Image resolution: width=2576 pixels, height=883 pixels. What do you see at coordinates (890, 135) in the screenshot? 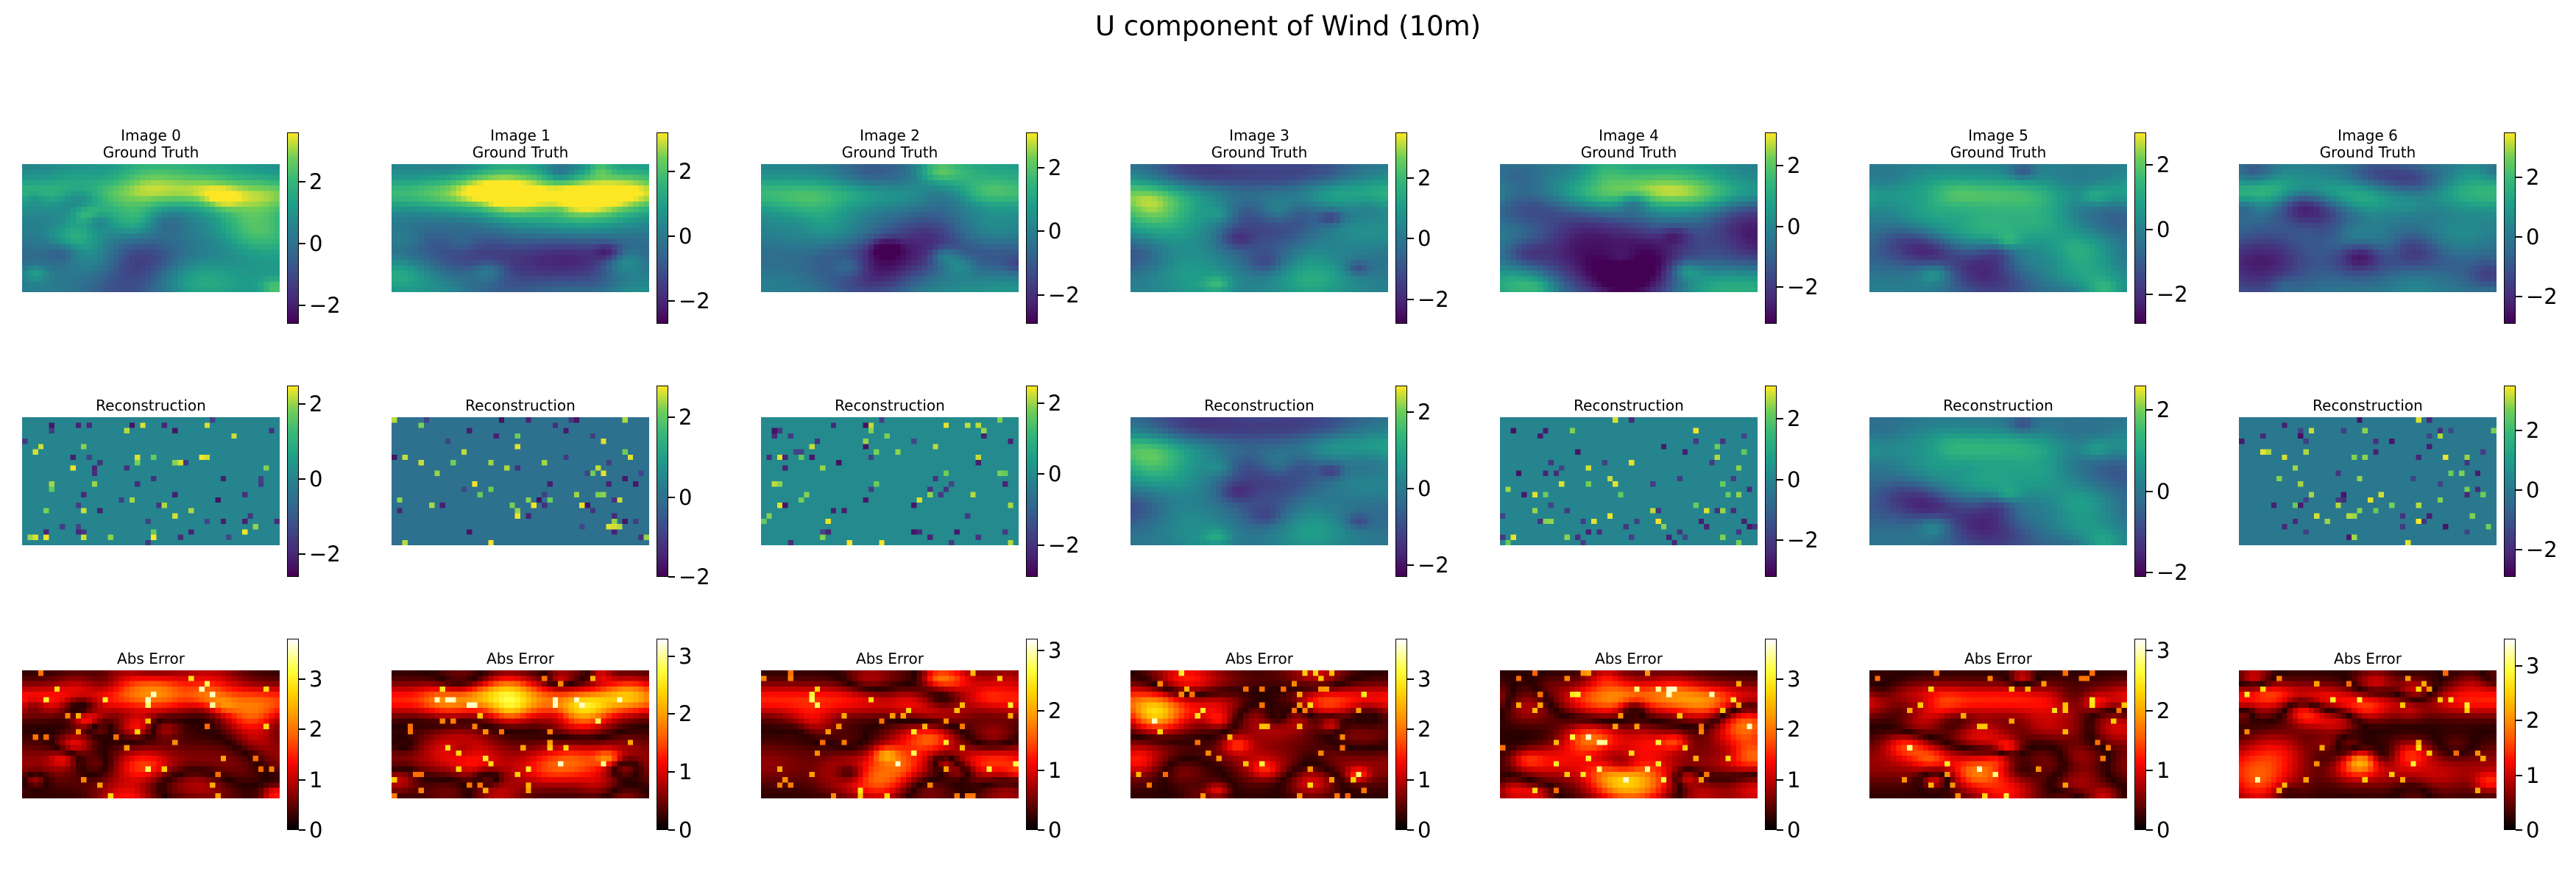
I see `panel-title-line: Image 2` at bounding box center [890, 135].